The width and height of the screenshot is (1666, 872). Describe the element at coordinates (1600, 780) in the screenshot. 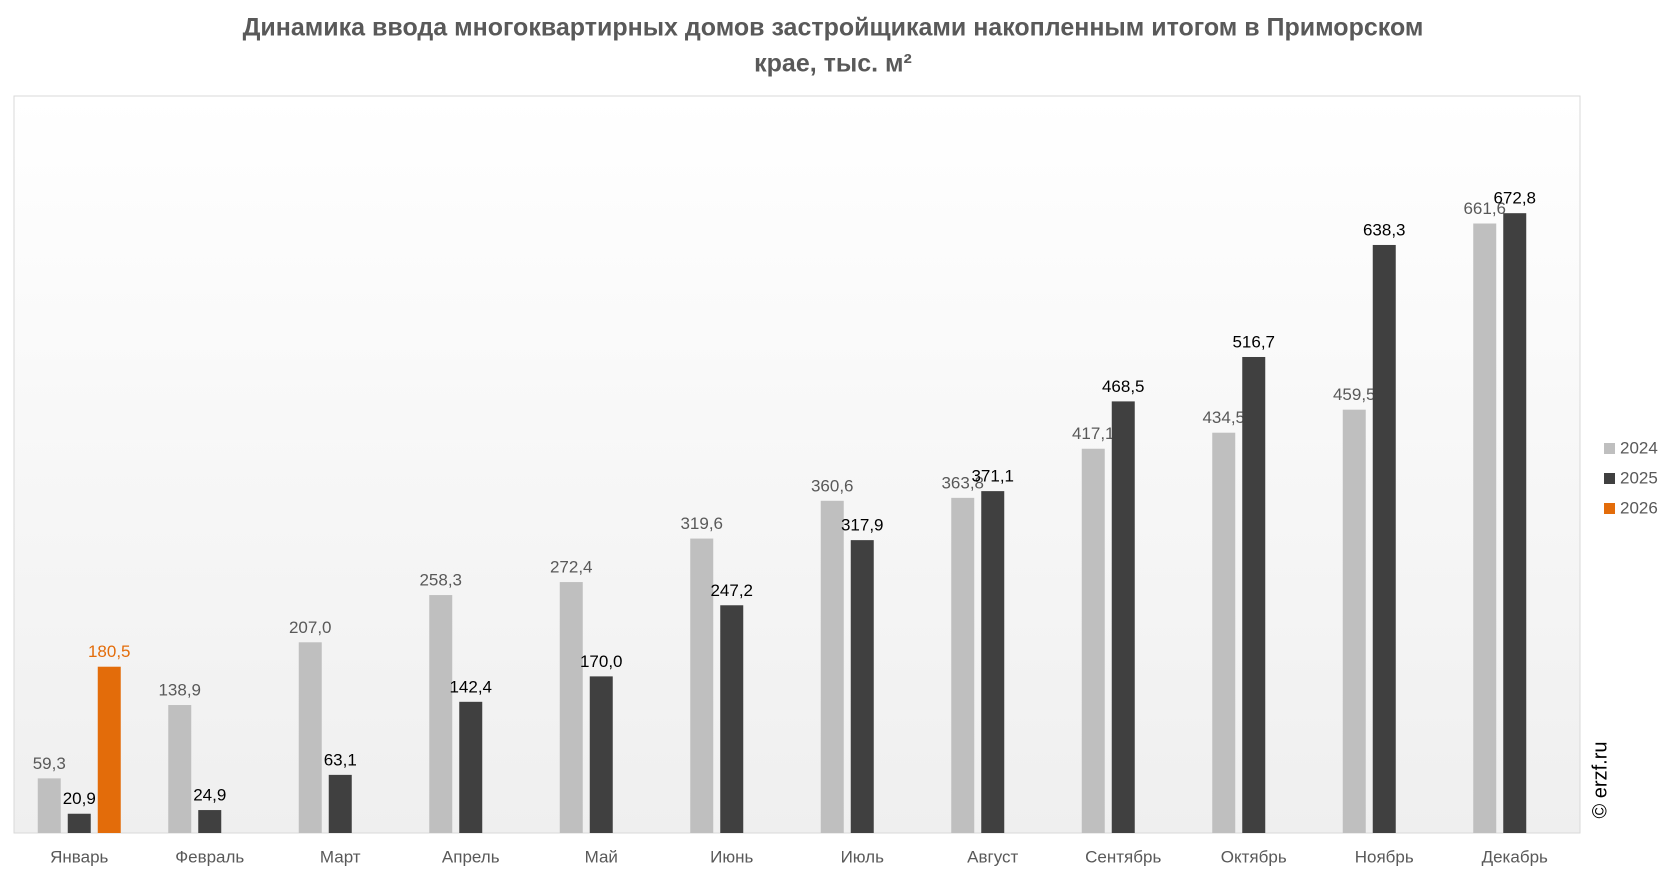

I see `watermark: © erzf.ru` at that location.